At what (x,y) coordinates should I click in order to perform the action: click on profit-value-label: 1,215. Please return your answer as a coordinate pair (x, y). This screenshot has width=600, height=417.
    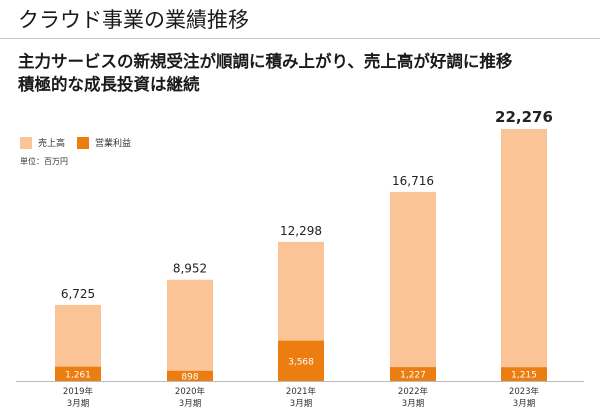
    Looking at the image, I should click on (524, 376).